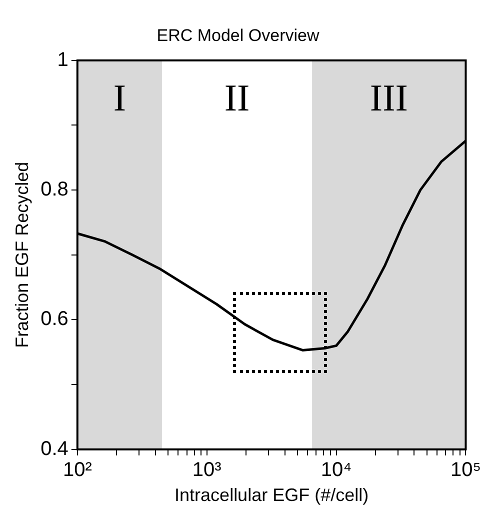 This screenshot has width=484, height=511. I want to click on y-tick-label: 0.8, so click(54, 189).